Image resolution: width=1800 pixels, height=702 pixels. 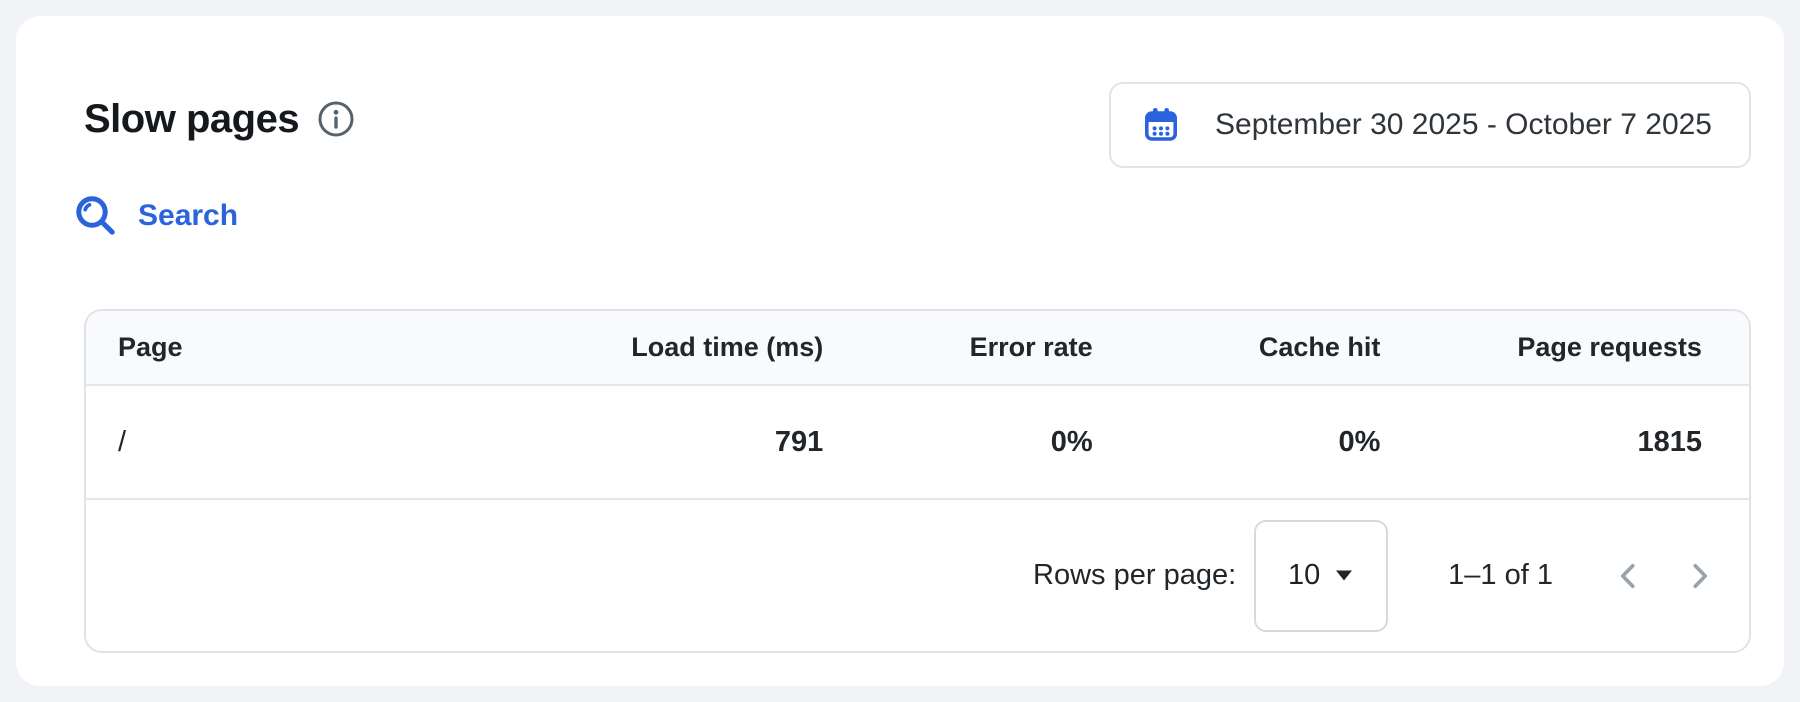 What do you see at coordinates (1463, 124) in the screenshot?
I see `date-range-label: September 30 2025 - October 7 2025` at bounding box center [1463, 124].